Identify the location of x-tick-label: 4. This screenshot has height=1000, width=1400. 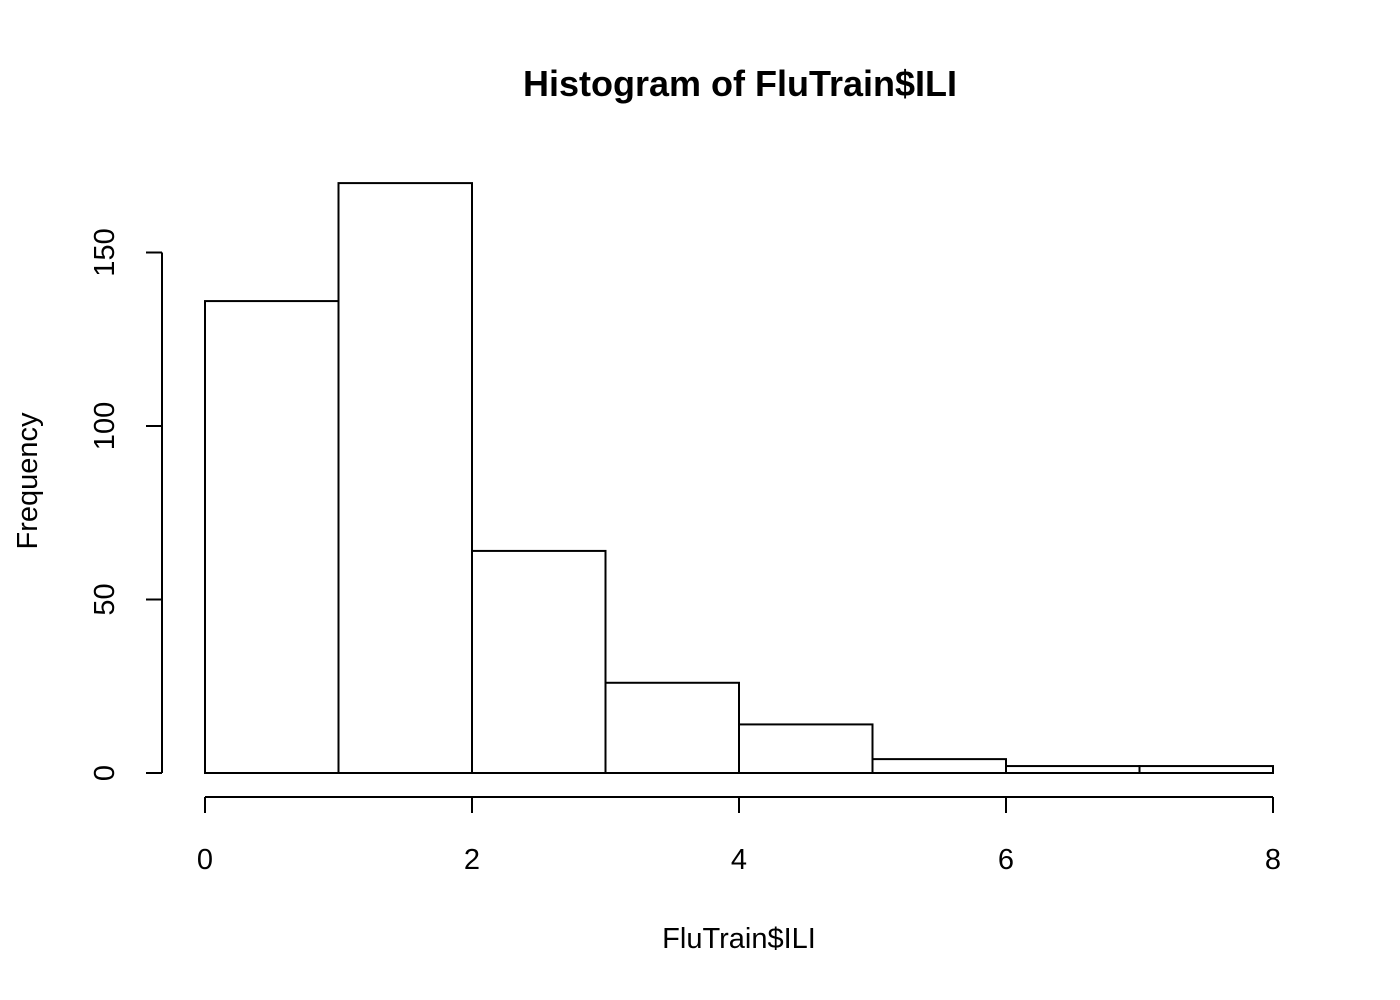
(739, 860).